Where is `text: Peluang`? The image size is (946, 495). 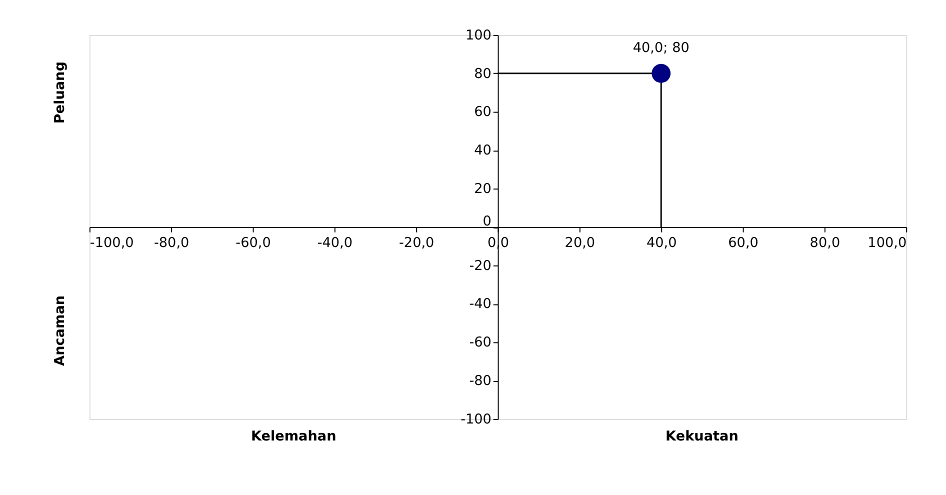 text: Peluang is located at coordinates (60, 92).